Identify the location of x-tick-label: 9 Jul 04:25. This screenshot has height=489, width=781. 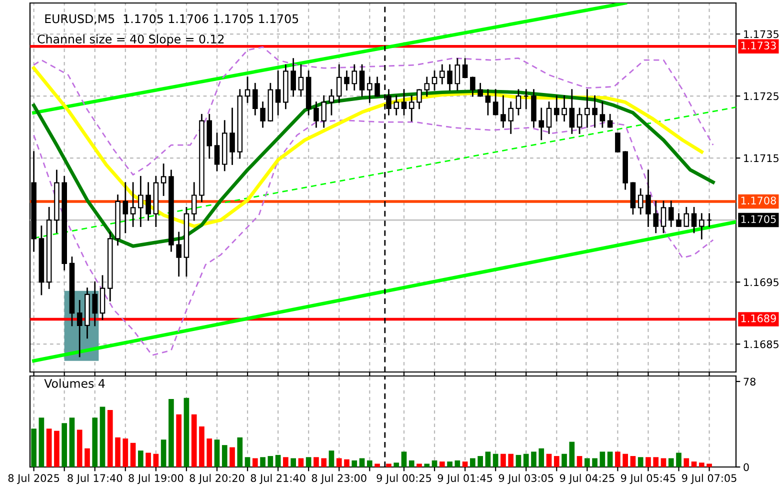
(587, 479).